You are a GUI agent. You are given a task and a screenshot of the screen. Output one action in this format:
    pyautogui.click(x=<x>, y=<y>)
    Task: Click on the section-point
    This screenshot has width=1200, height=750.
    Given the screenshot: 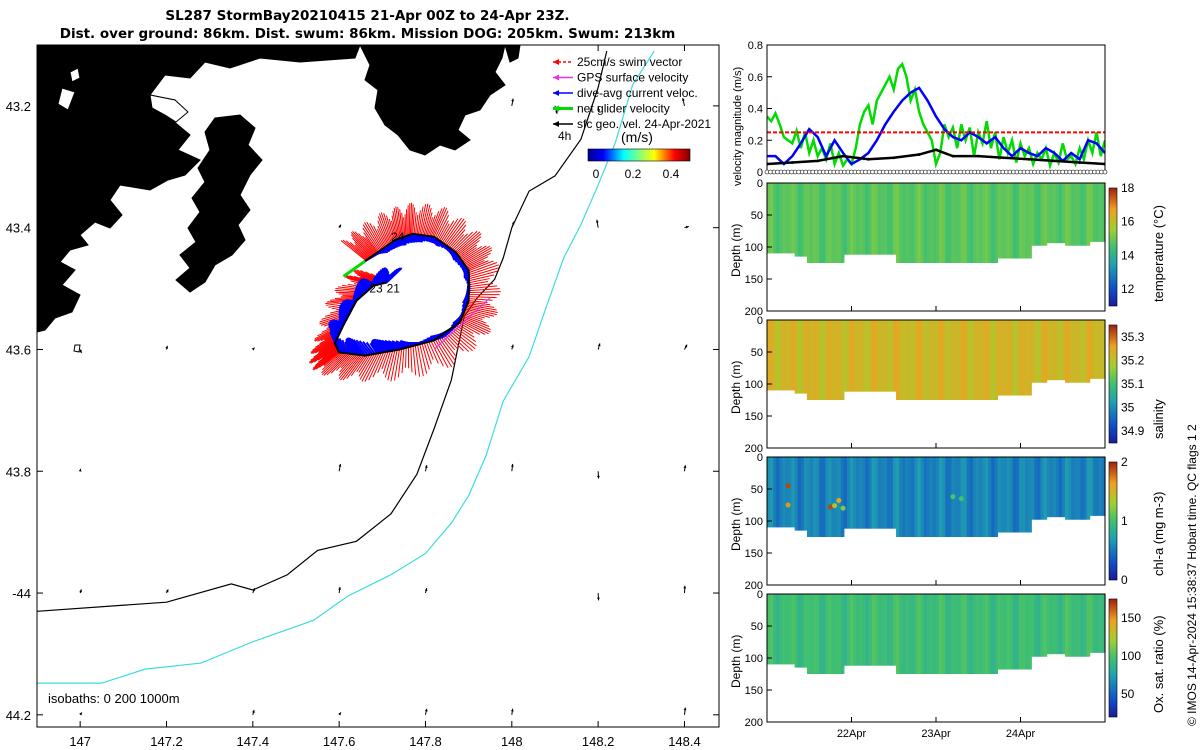 What is the action you would take?
    pyautogui.click(x=961, y=499)
    